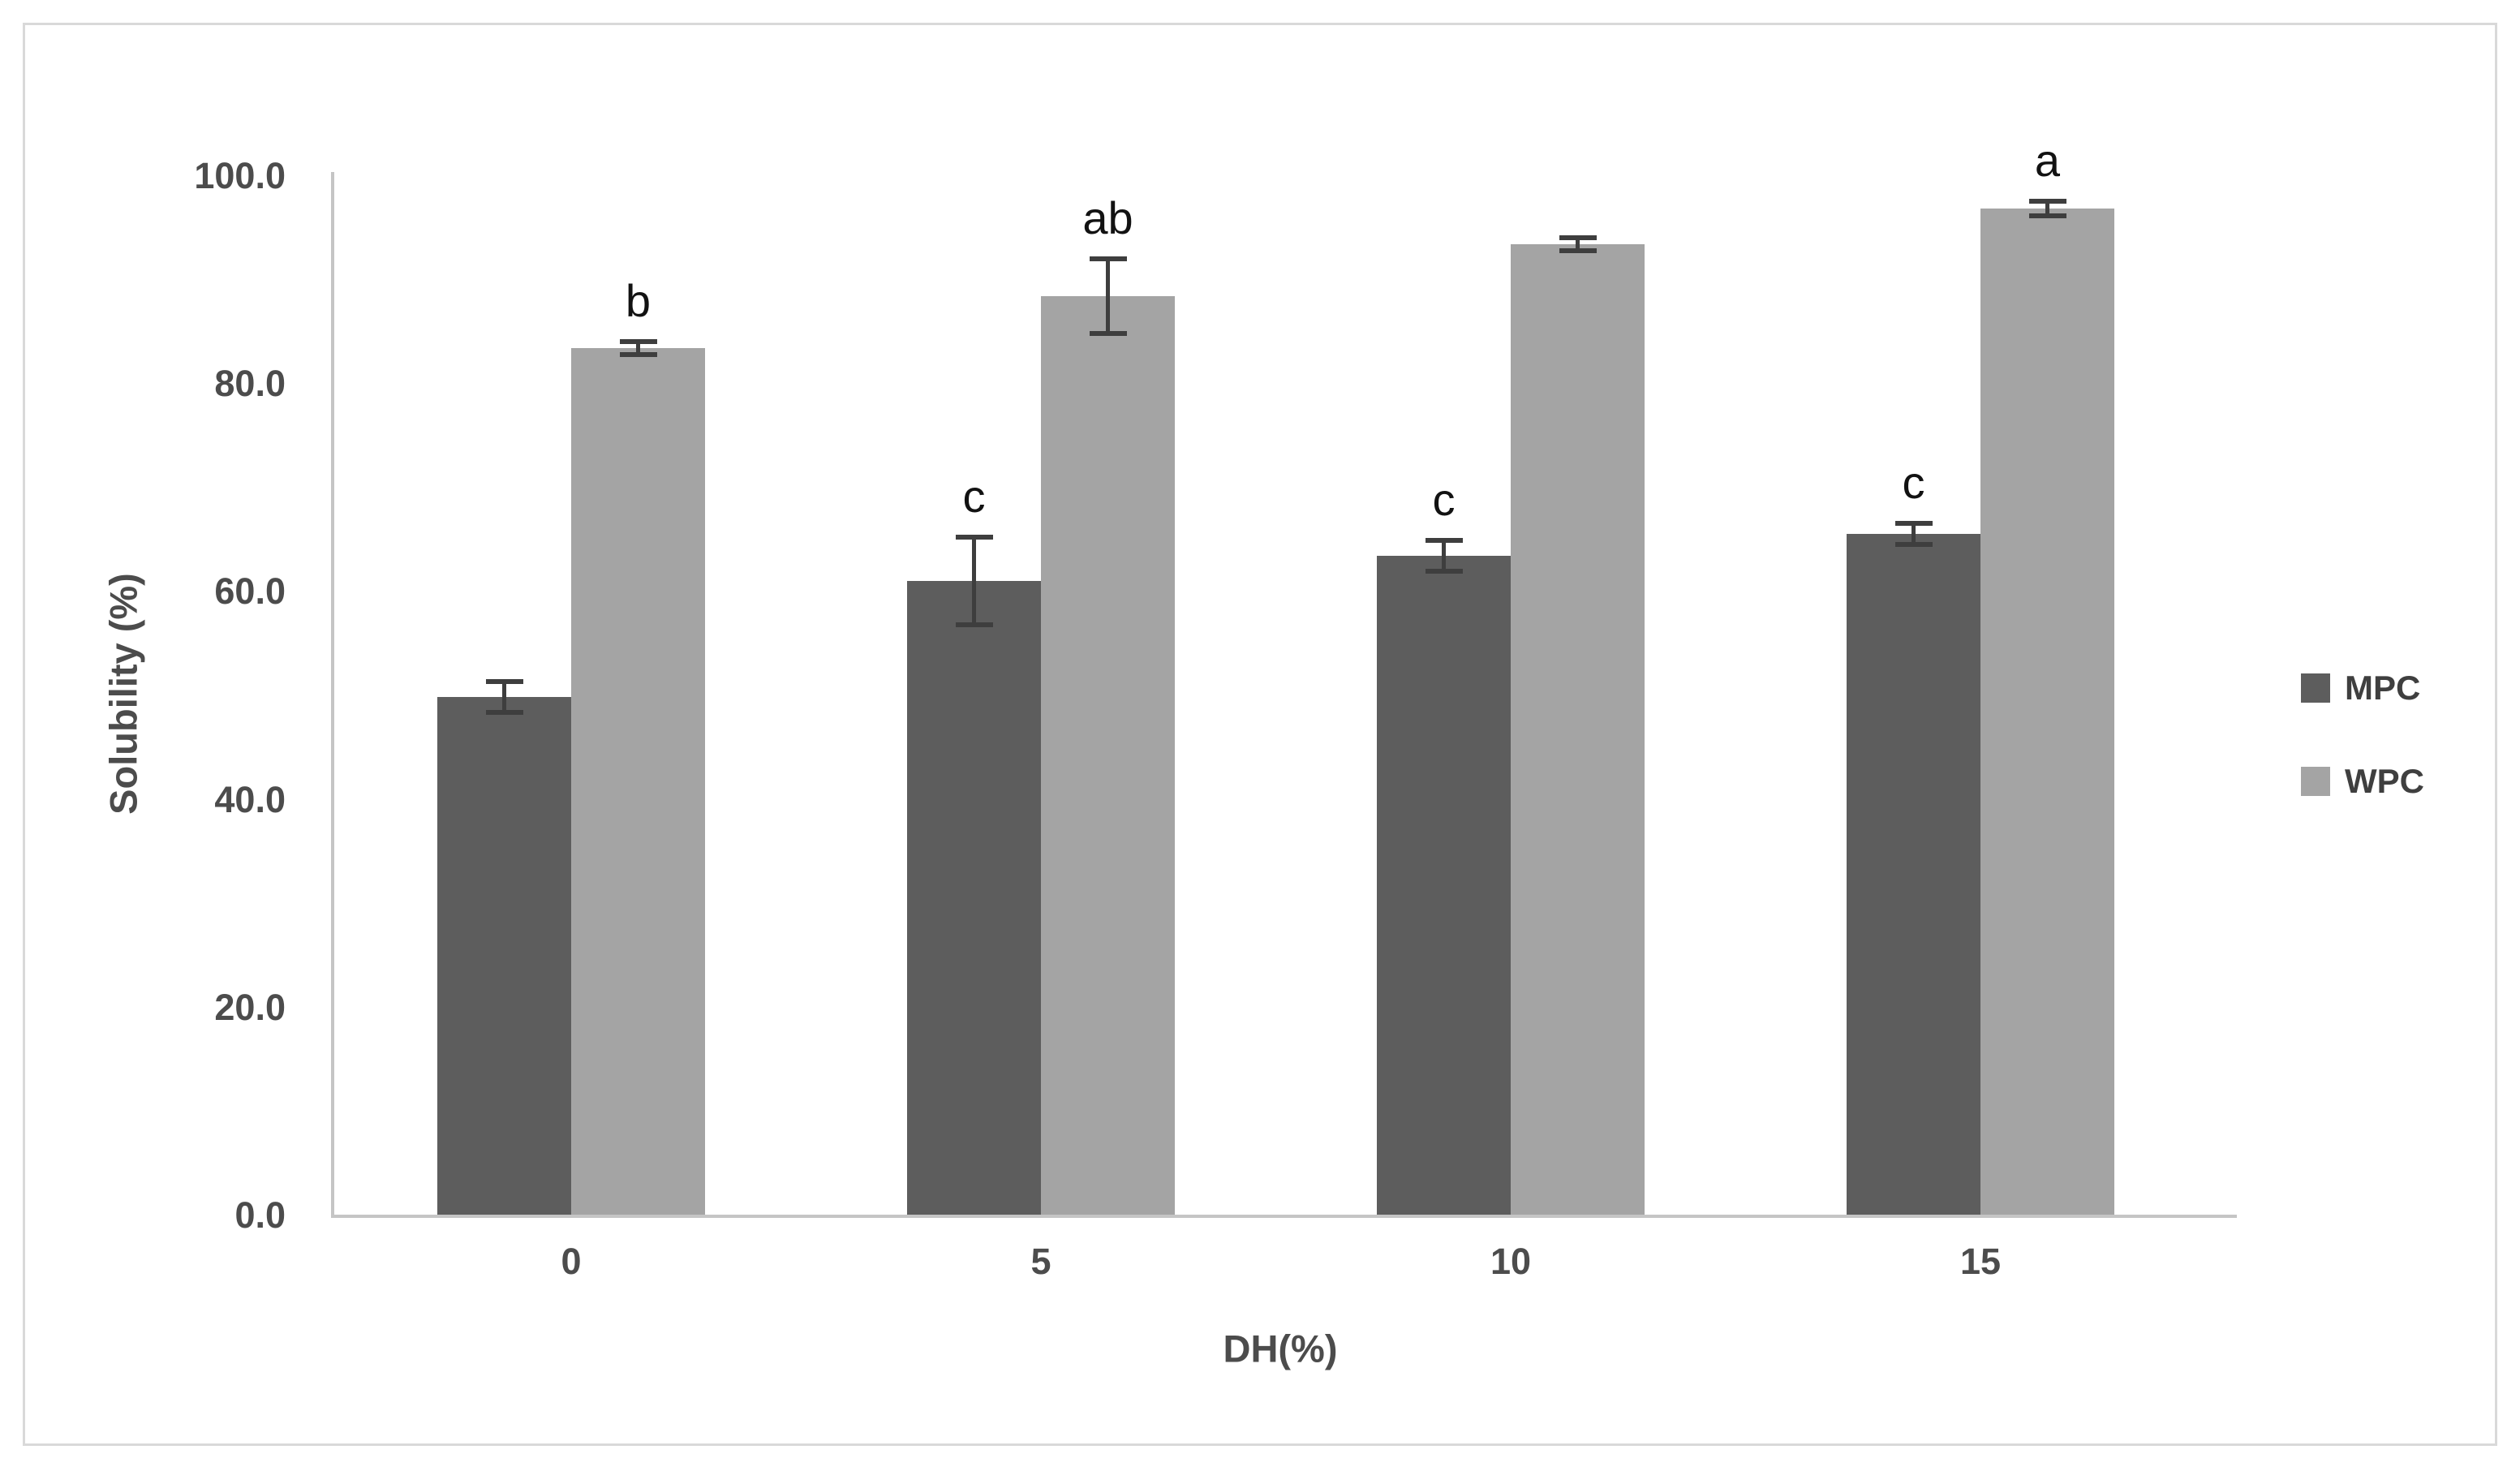 The width and height of the screenshot is (2520, 1467). Describe the element at coordinates (2315, 781) in the screenshot. I see `legend-swatch-wpc` at that location.